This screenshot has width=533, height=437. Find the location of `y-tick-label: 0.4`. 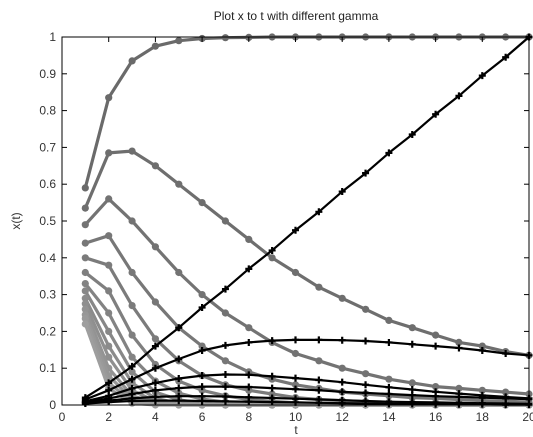

y-tick-label: 0.4 is located at coordinates (47, 258).